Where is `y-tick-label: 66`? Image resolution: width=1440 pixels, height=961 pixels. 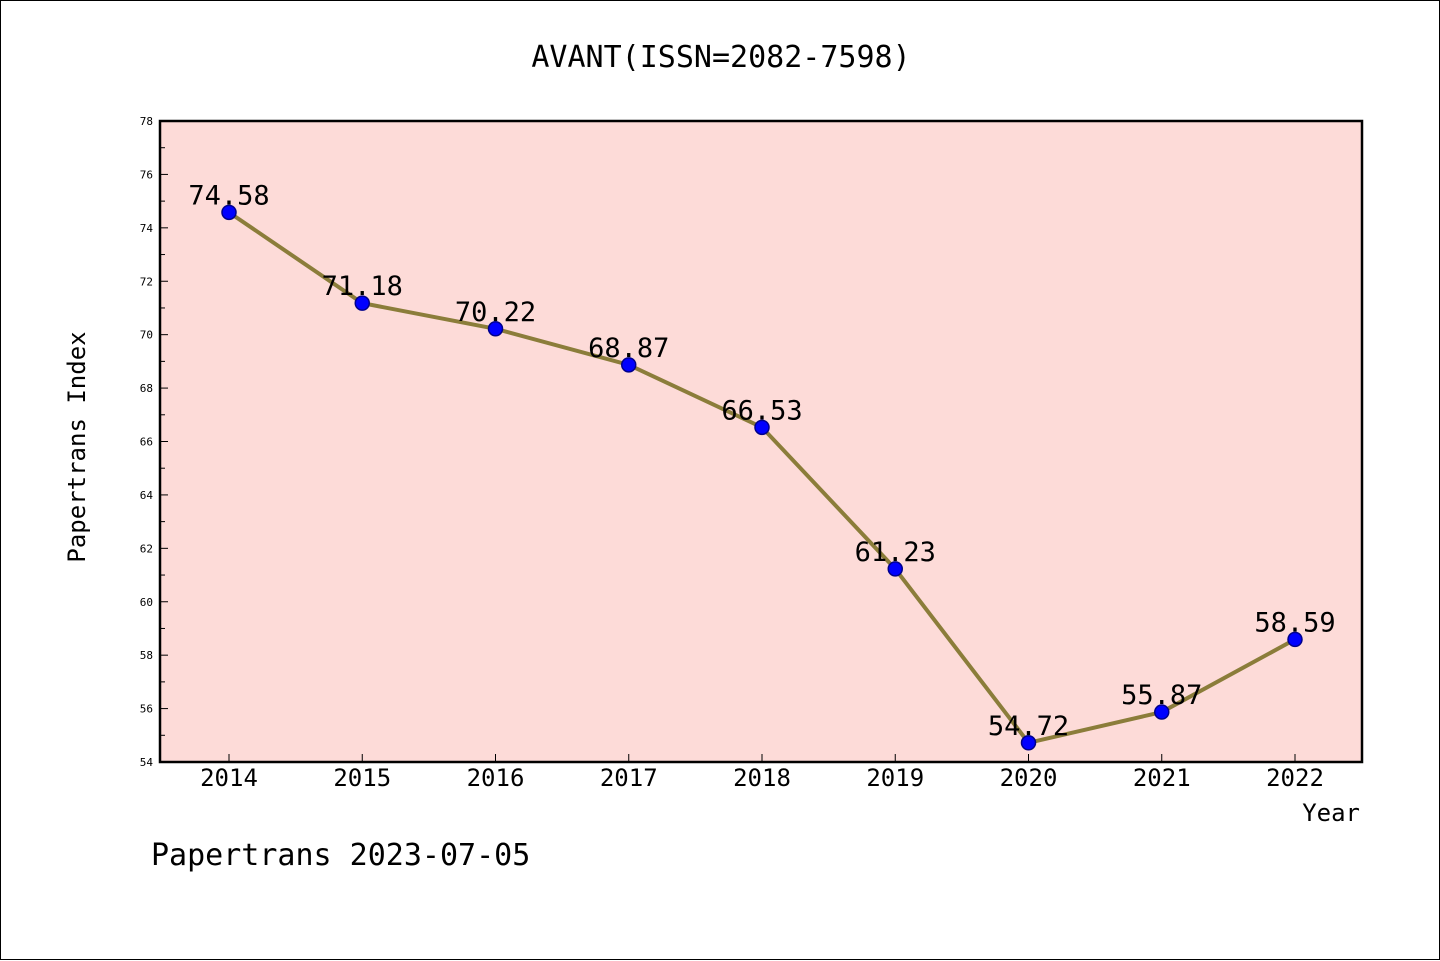
y-tick-label: 66 is located at coordinates (146, 442).